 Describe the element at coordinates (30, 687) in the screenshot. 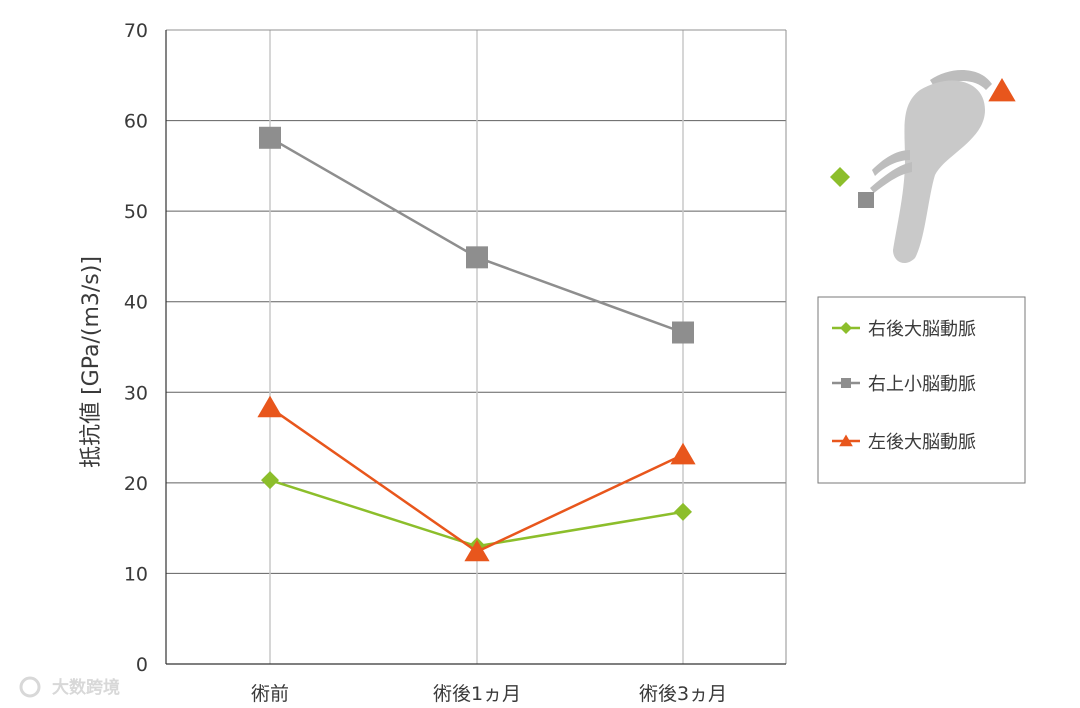

I see `watermark-logo-icon` at that location.